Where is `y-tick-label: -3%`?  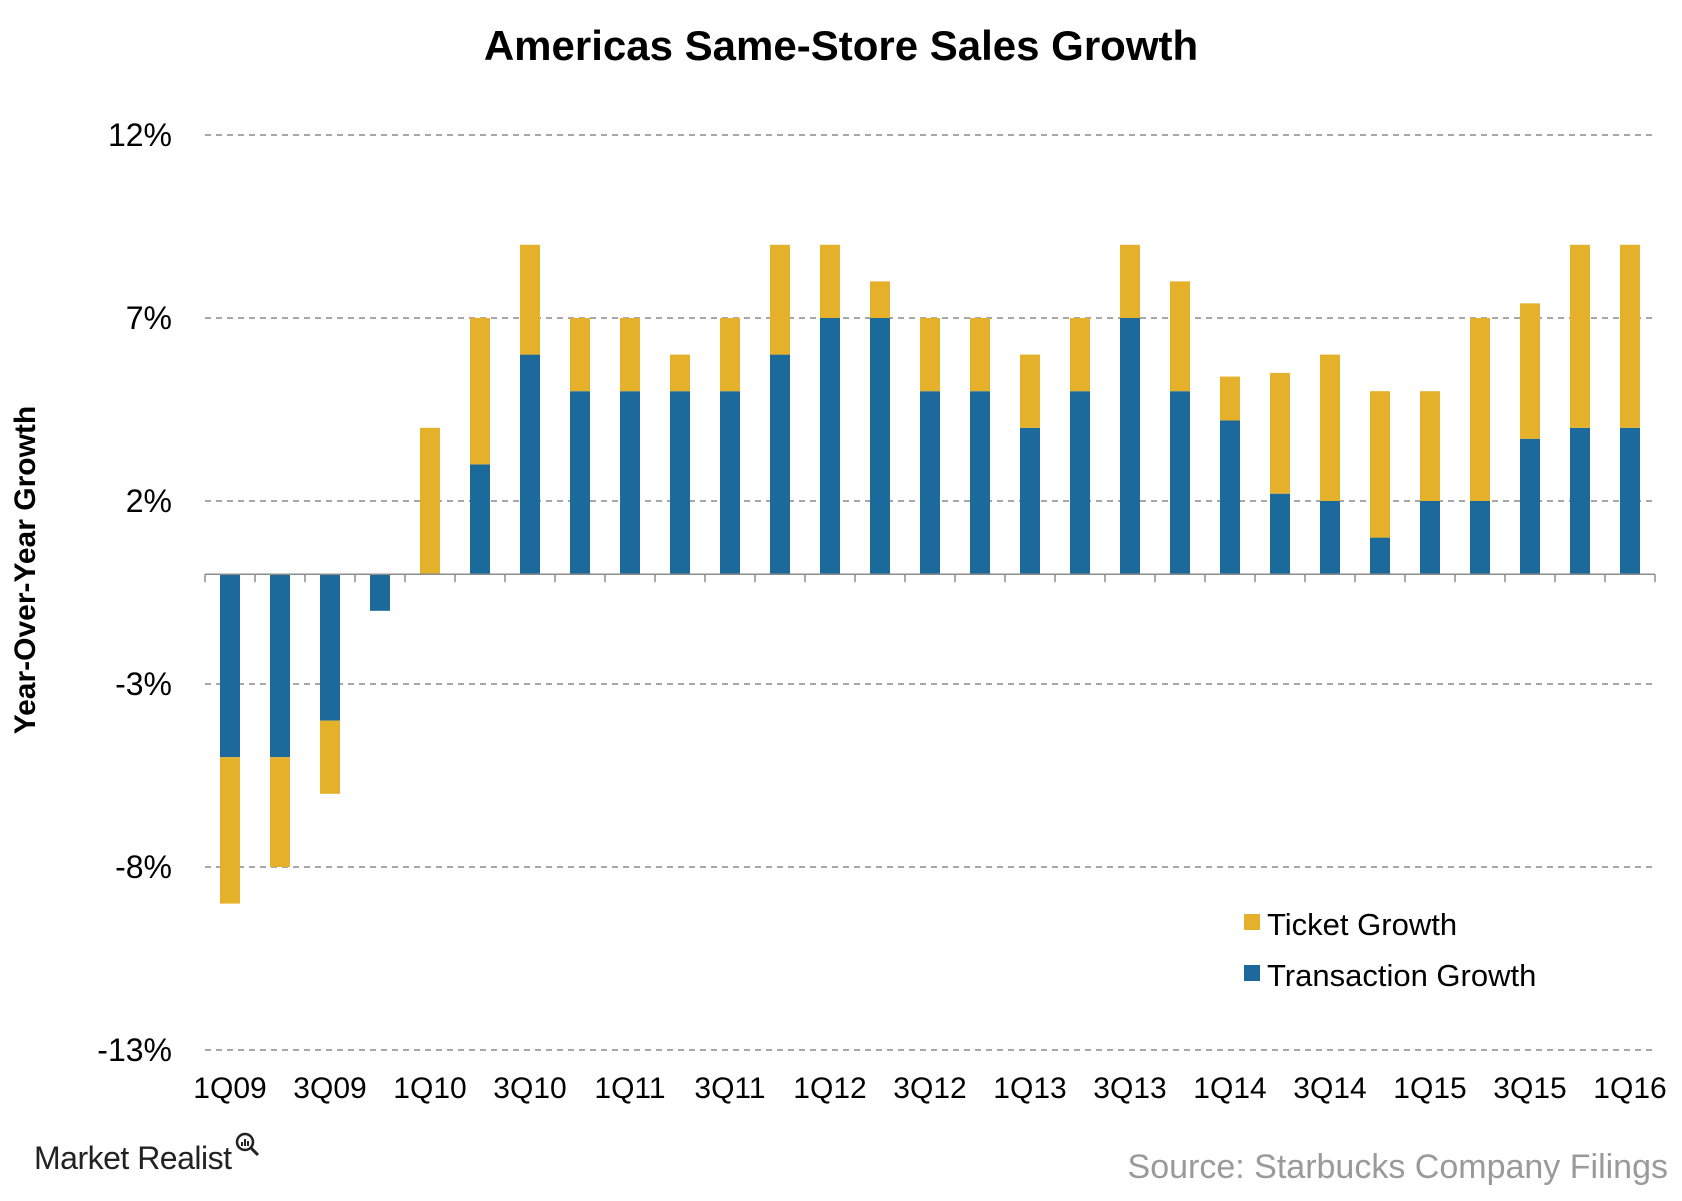
y-tick-label: -3% is located at coordinates (143, 684).